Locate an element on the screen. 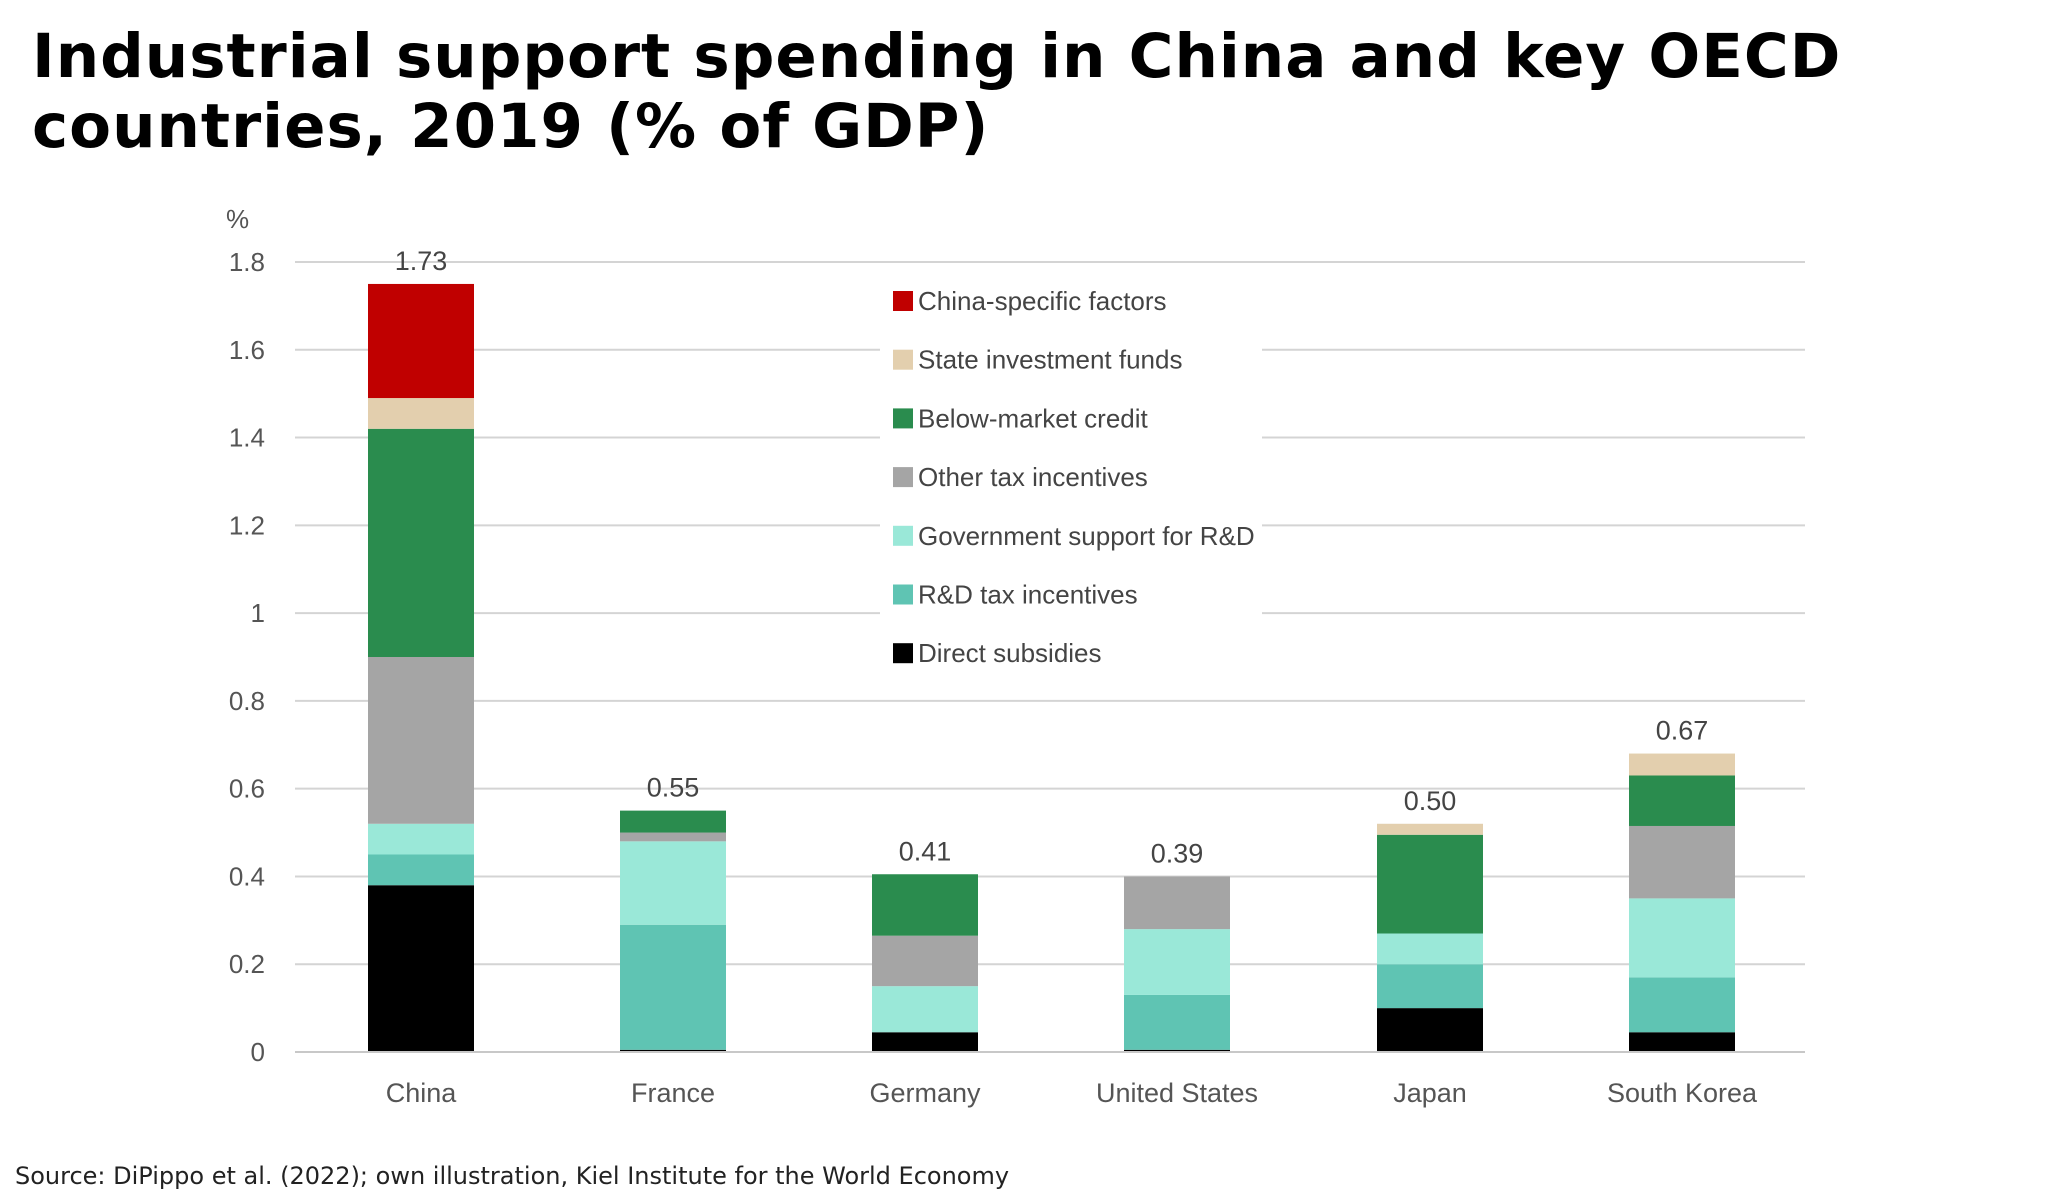 The image size is (2048, 1198). legend-item: Direct subsidies is located at coordinates (997, 653).